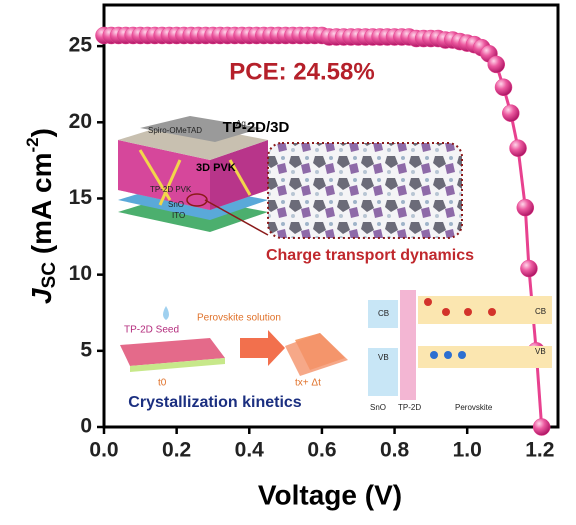  What do you see at coordinates (80, 273) in the screenshot?
I see `y-tick-label: 10` at bounding box center [80, 273].